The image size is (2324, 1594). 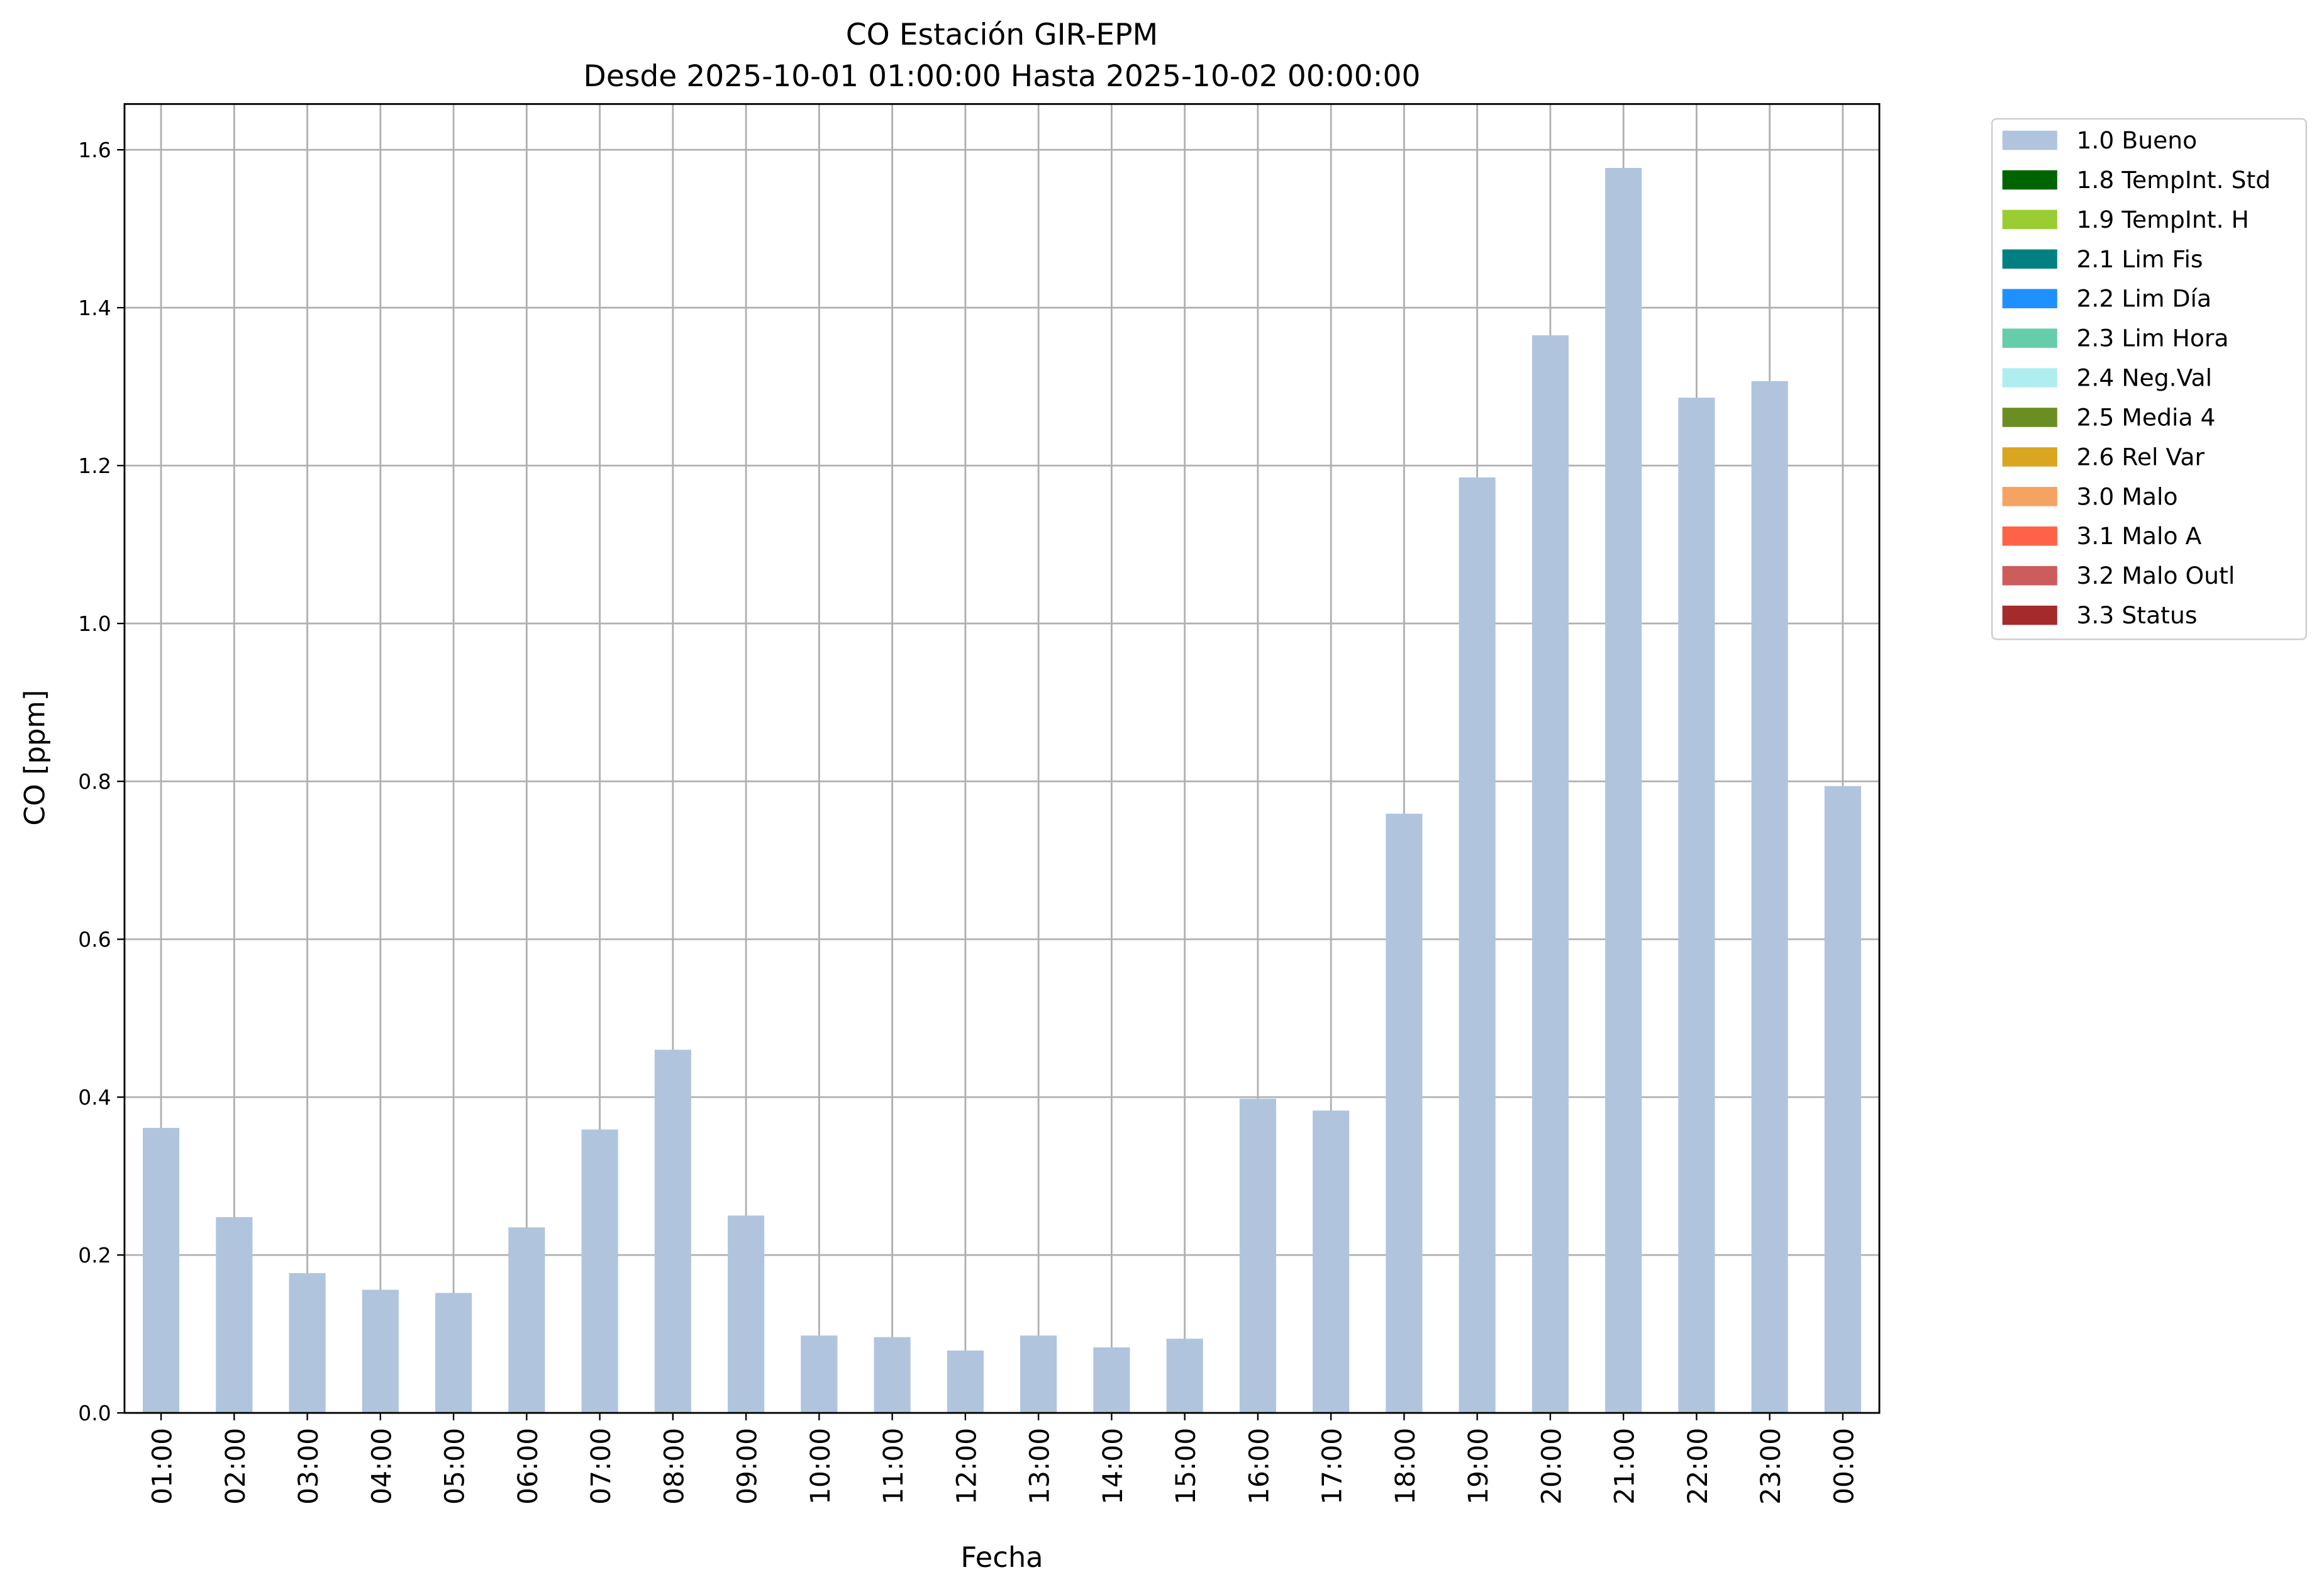 What do you see at coordinates (2136, 140) in the screenshot?
I see `legend-label: 1.0 Bueno` at bounding box center [2136, 140].